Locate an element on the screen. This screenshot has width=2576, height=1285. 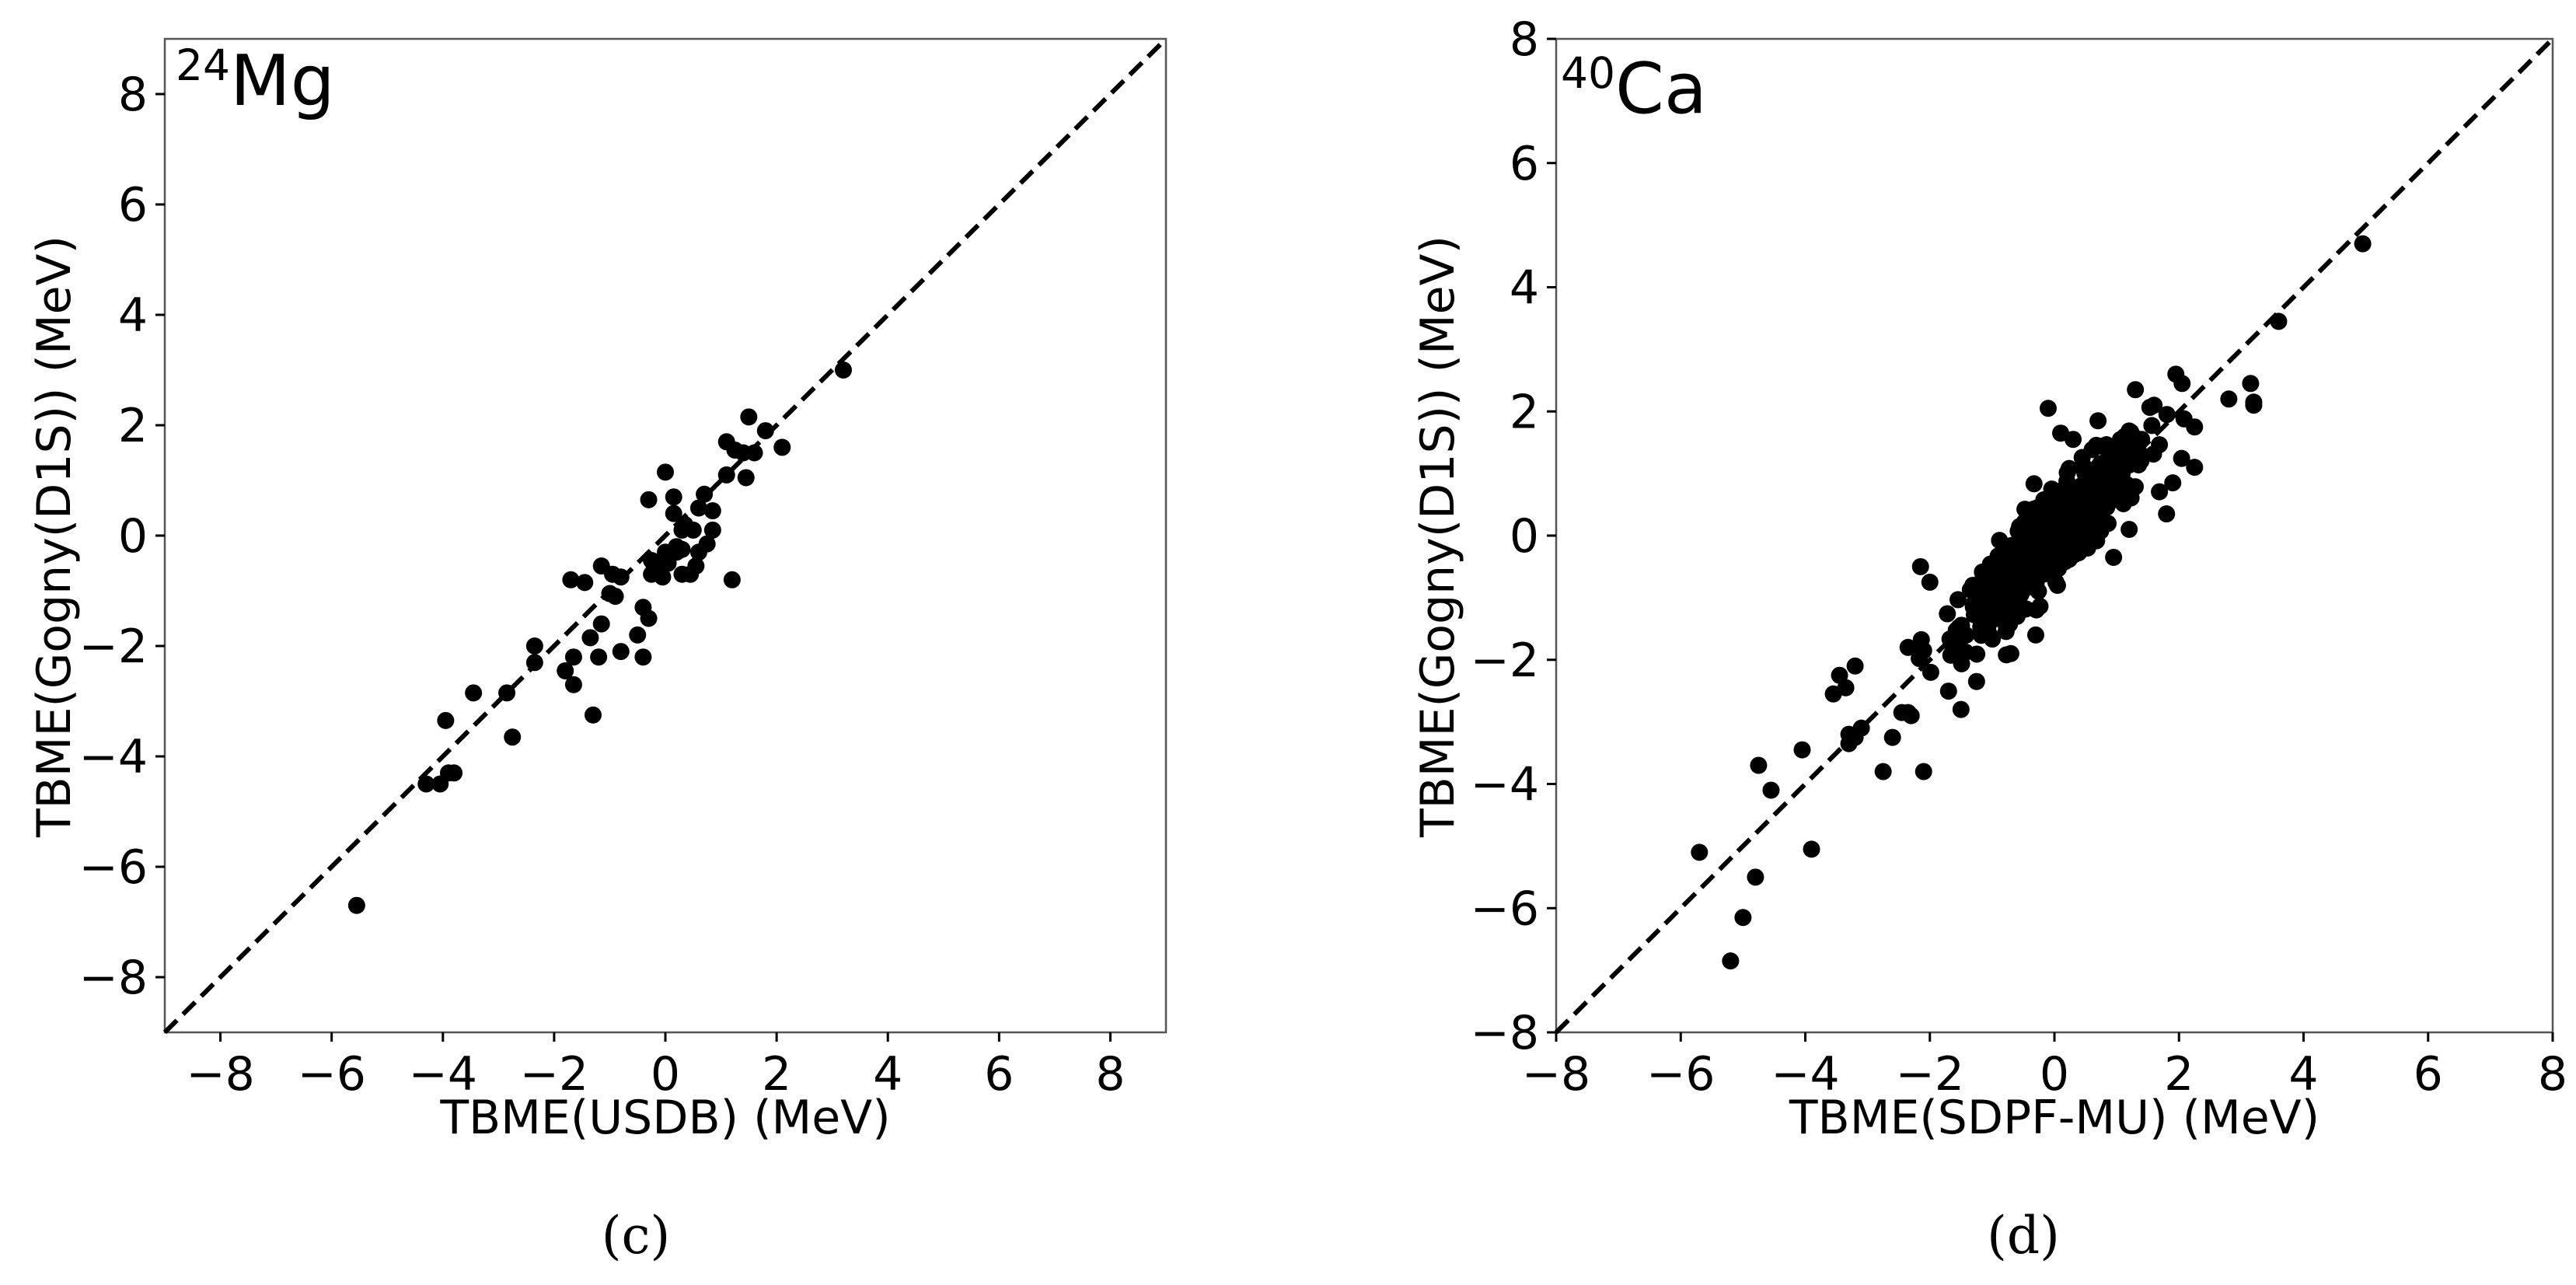
pd-xtick-label: −2 is located at coordinates (1930, 1074).